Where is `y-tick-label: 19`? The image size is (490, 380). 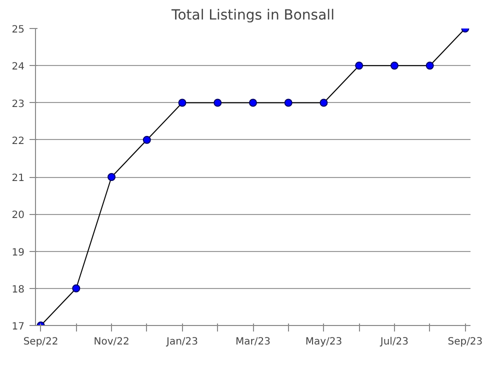
y-tick-label: 19 is located at coordinates (18, 252).